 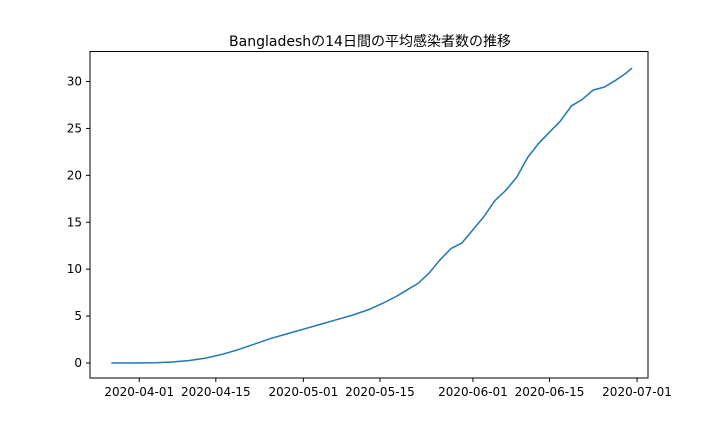 What do you see at coordinates (78, 316) in the screenshot?
I see `y-tick-label: 5` at bounding box center [78, 316].